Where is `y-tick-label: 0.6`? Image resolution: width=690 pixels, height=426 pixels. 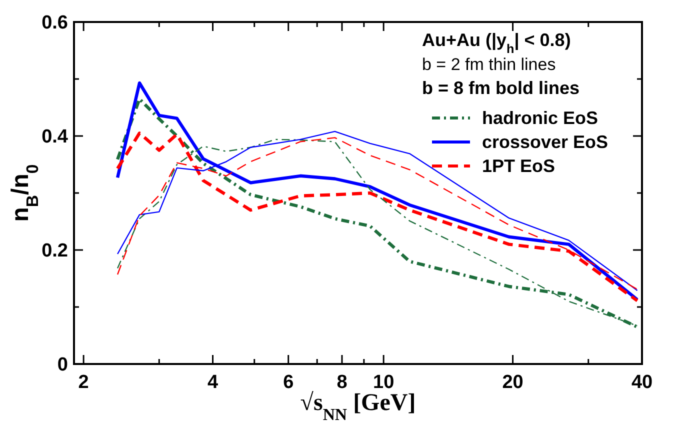
y-tick-label: 0.6 is located at coordinates (55, 23).